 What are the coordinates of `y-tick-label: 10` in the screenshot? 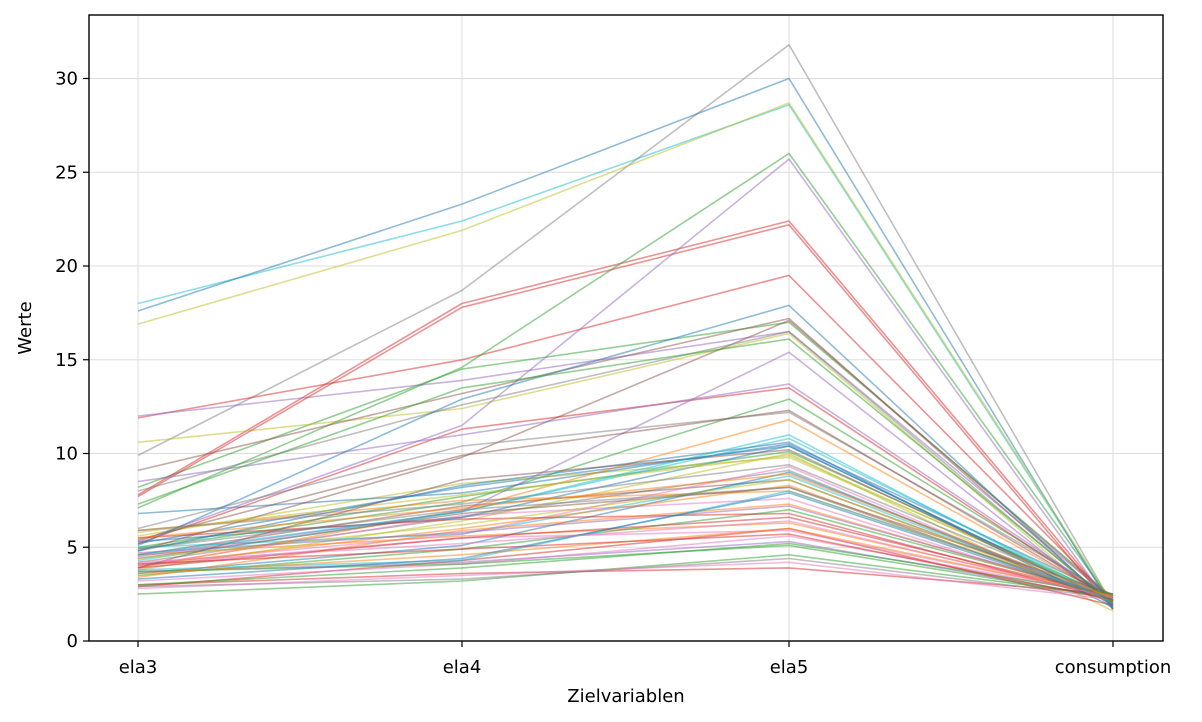 It's located at (66, 454).